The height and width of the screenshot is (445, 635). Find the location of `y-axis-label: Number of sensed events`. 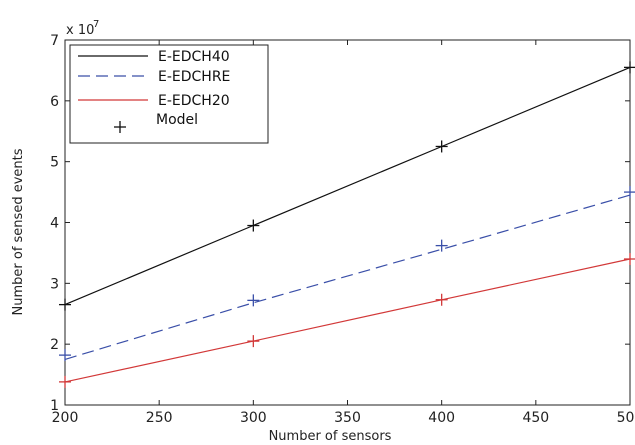

y-axis-label: Number of sensed events is located at coordinates (18, 231).